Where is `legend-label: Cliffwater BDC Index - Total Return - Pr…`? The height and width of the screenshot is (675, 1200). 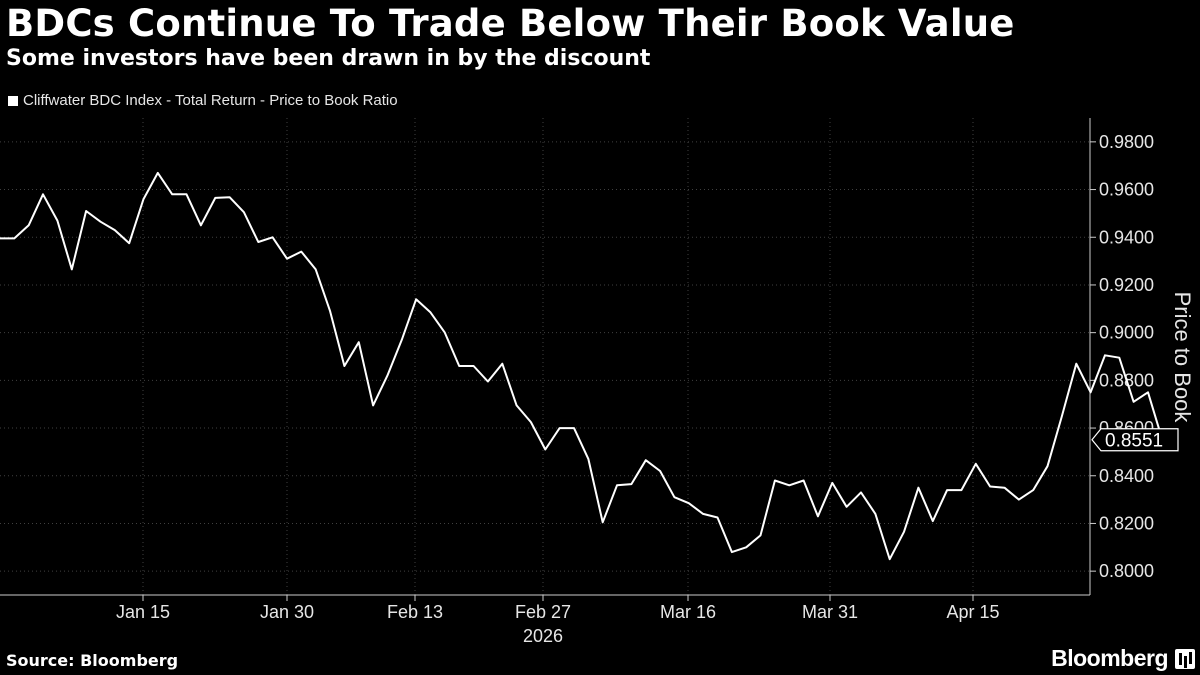
legend-label: Cliffwater BDC Index - Total Return - Pr… is located at coordinates (210, 100).